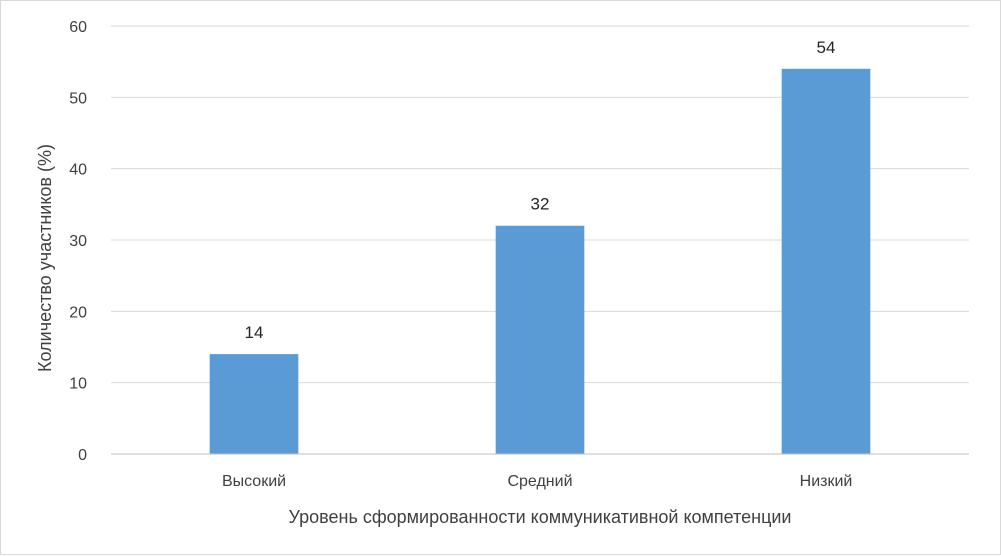 The height and width of the screenshot is (556, 1001). I want to click on y-tick-label: 30, so click(78, 241).